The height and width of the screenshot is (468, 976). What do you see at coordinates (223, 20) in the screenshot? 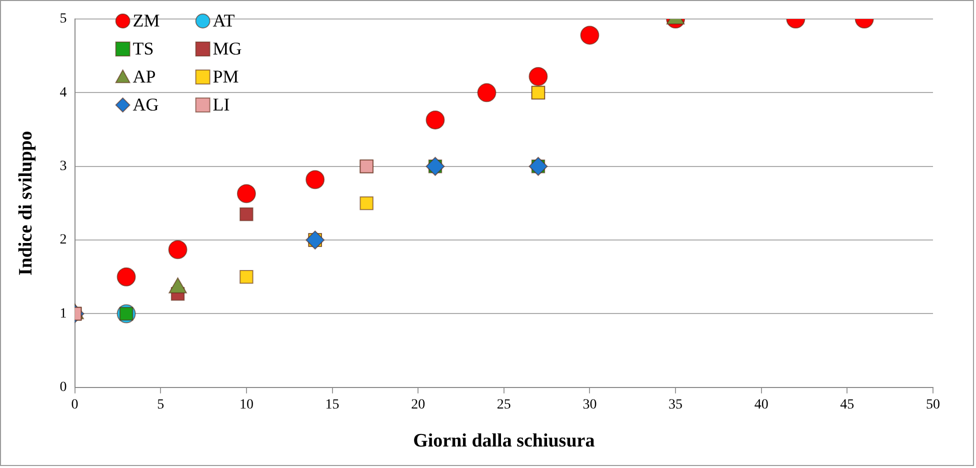
I see `legend-label: AT` at bounding box center [223, 20].